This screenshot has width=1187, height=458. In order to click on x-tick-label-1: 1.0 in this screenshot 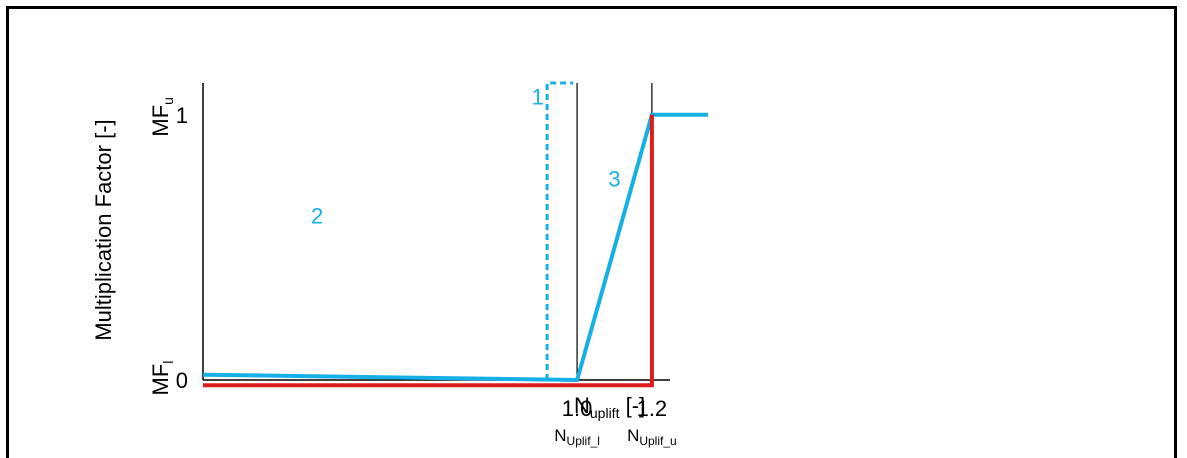, I will do `click(577, 408)`.